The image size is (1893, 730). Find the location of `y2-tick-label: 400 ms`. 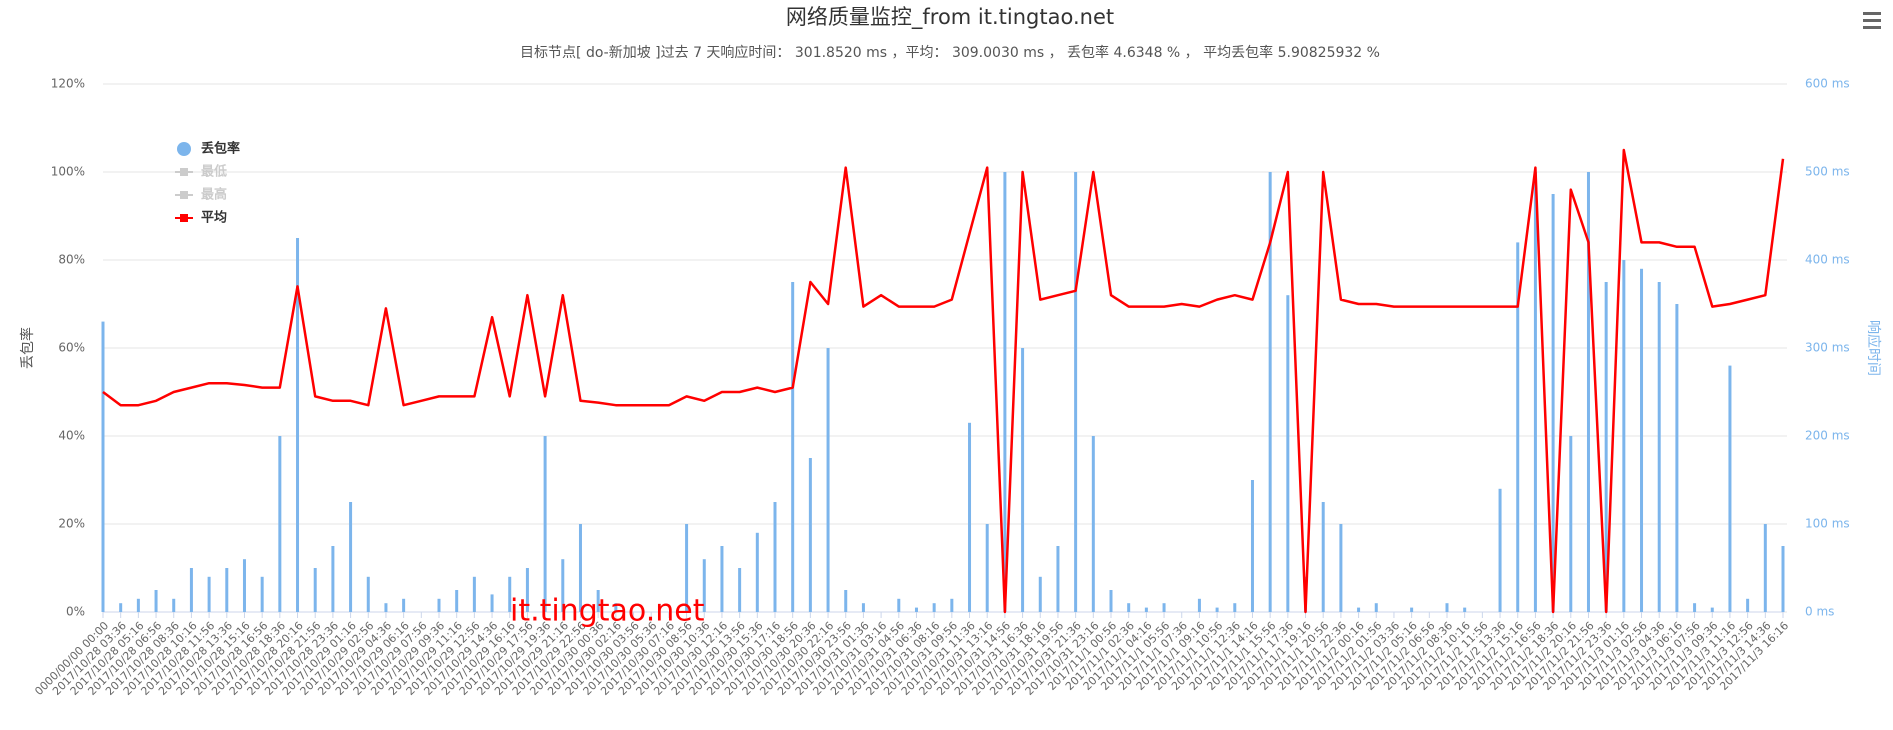

y2-tick-label: 400 ms is located at coordinates (1827, 260).